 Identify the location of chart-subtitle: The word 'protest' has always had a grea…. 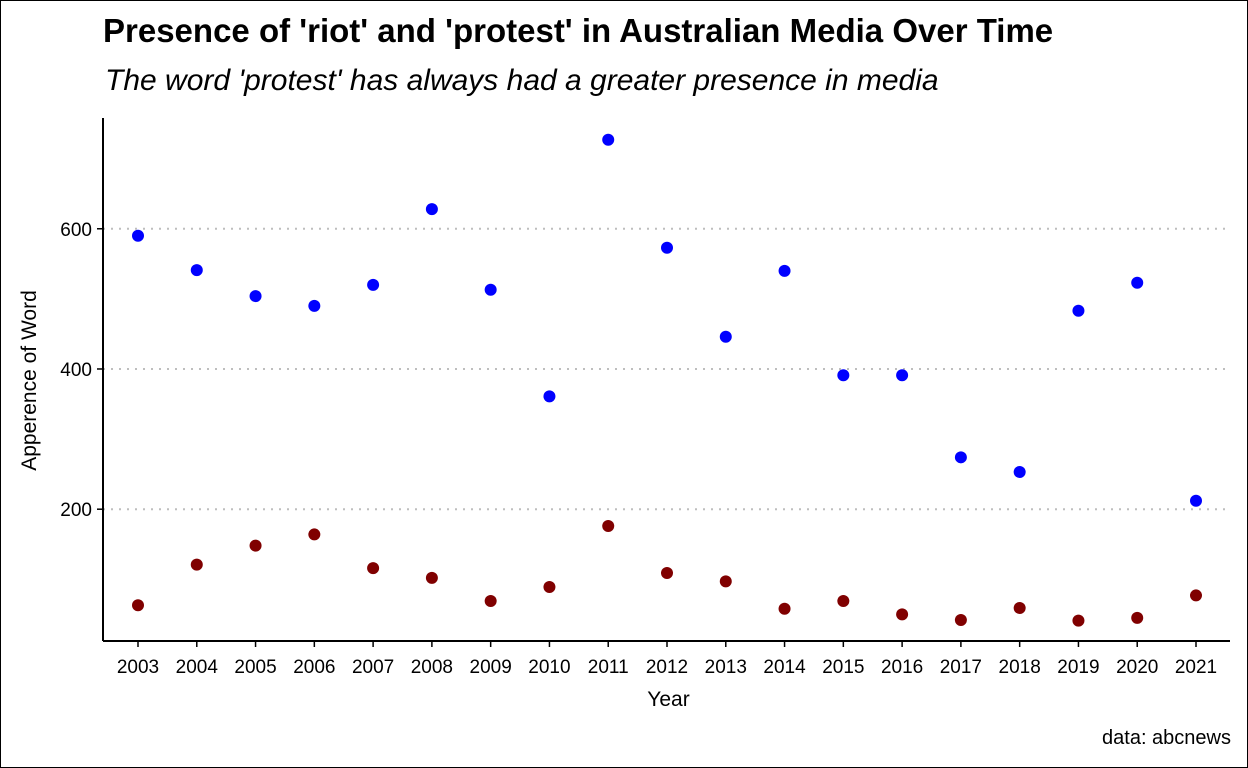
(522, 80).